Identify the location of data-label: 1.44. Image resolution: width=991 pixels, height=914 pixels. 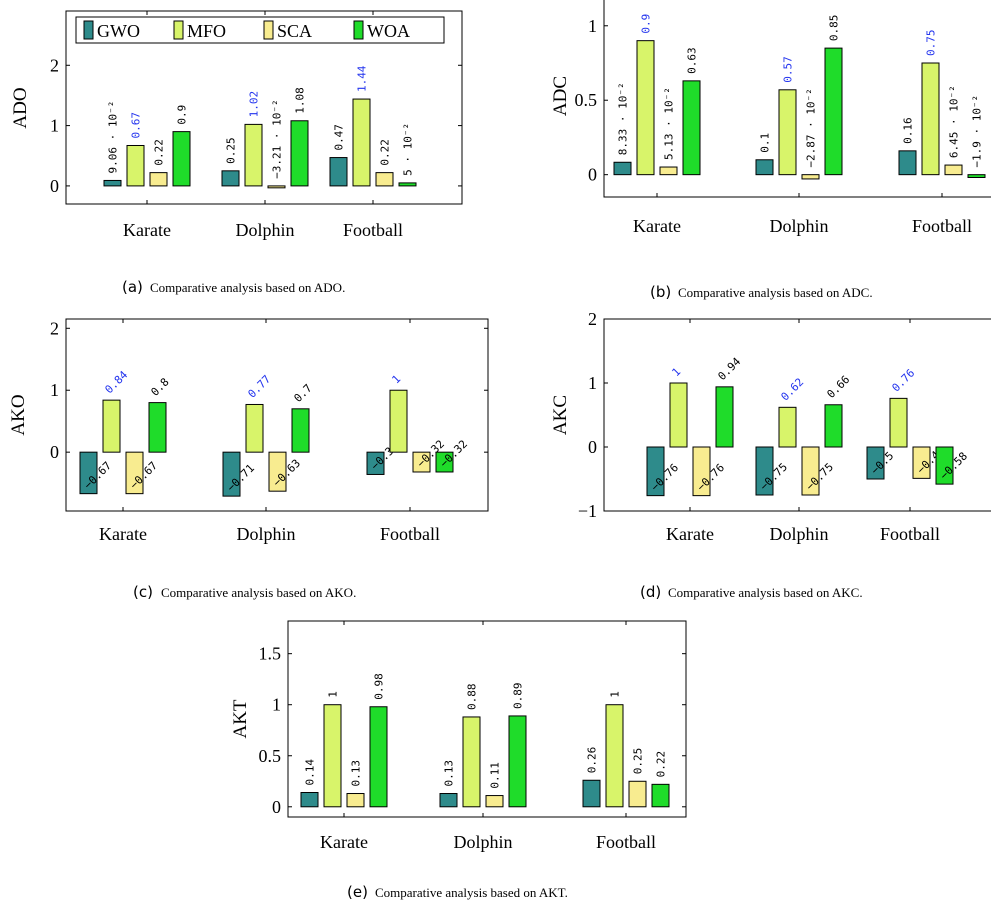
(362, 78).